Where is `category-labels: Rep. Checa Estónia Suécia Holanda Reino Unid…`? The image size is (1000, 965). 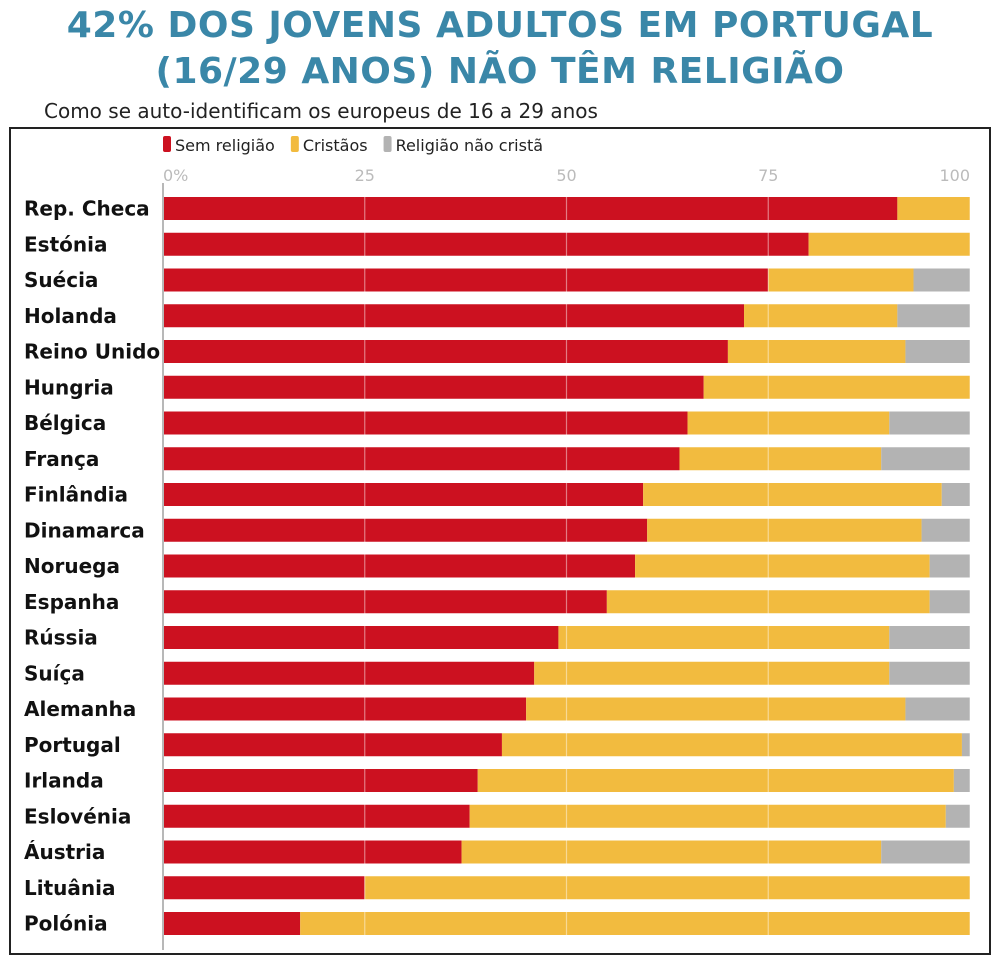
category-labels: Rep. Checa Estónia Suécia Holanda Reino Unid… is located at coordinates (92, 566).